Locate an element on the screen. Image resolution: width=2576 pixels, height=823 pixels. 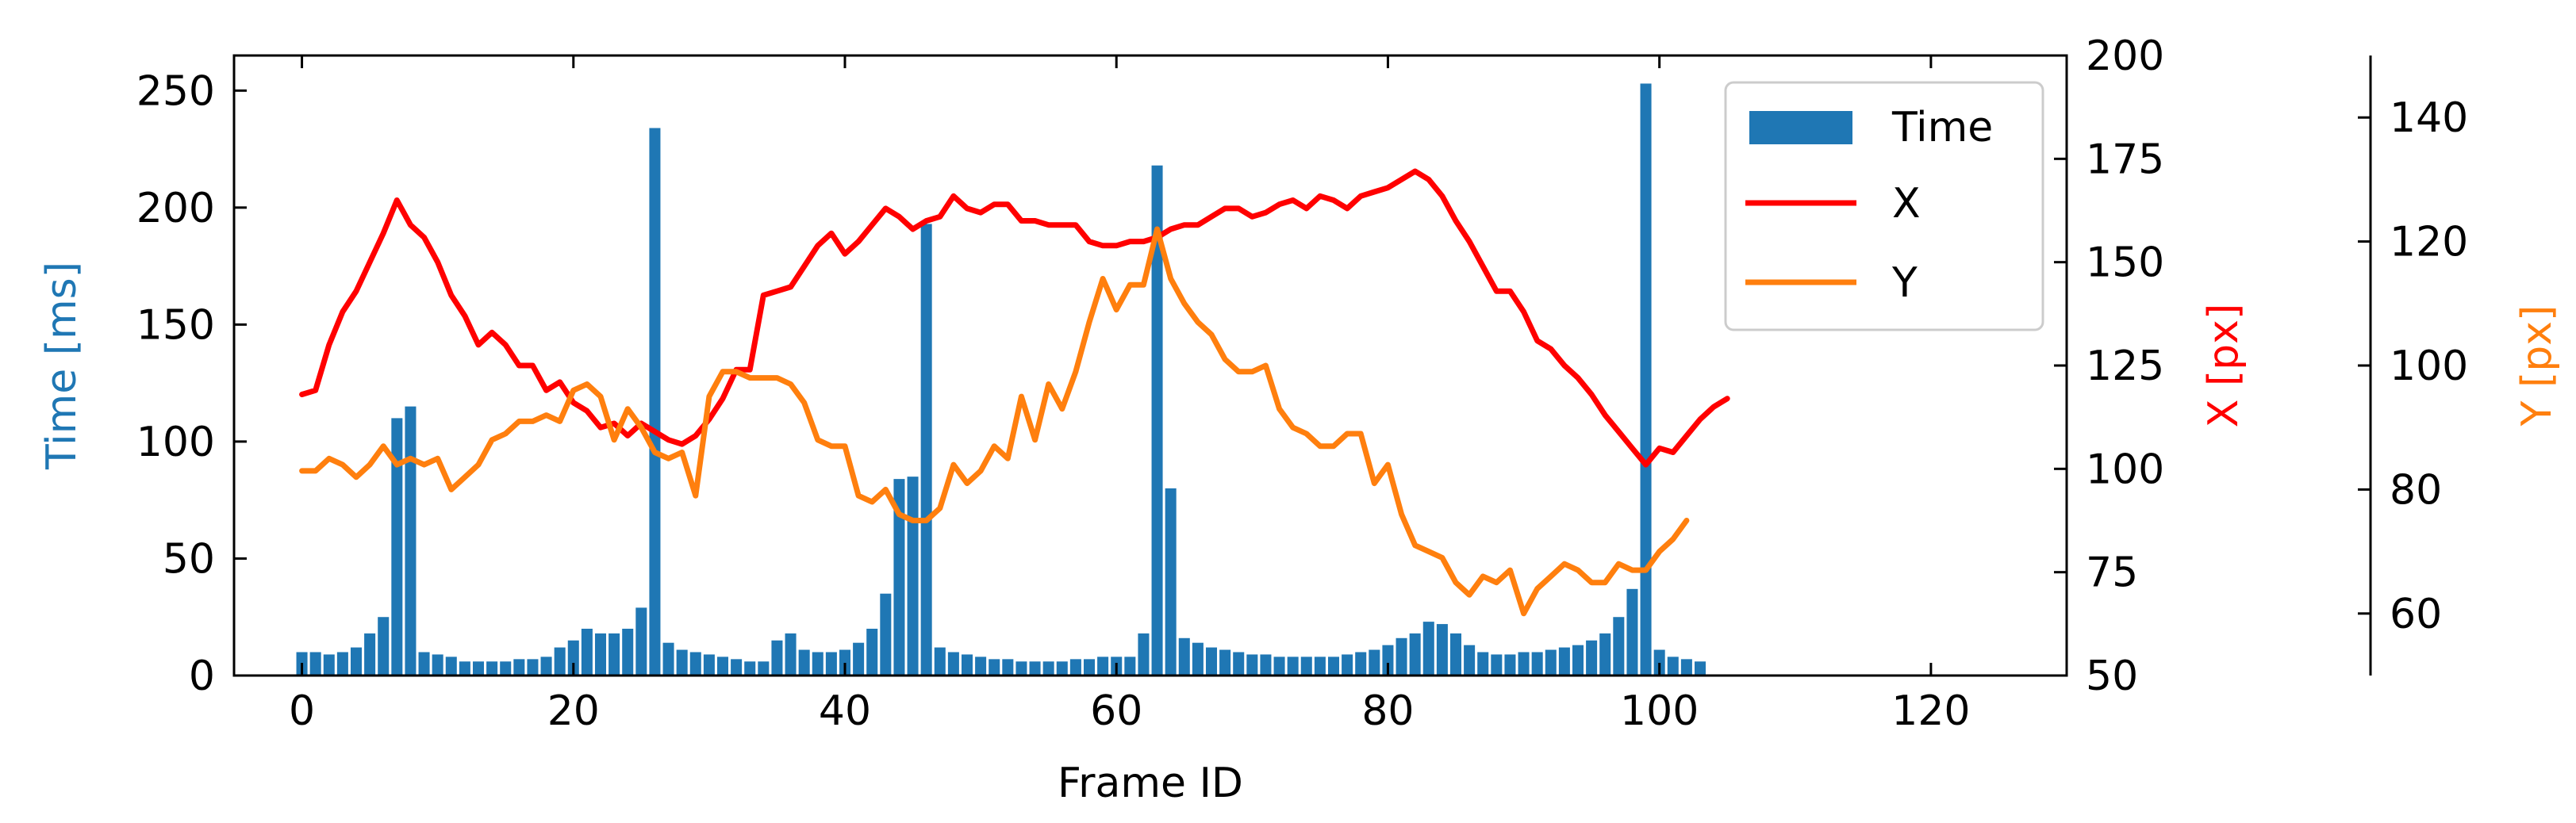
y-px-tick-label: 60 is located at coordinates (2416, 614).